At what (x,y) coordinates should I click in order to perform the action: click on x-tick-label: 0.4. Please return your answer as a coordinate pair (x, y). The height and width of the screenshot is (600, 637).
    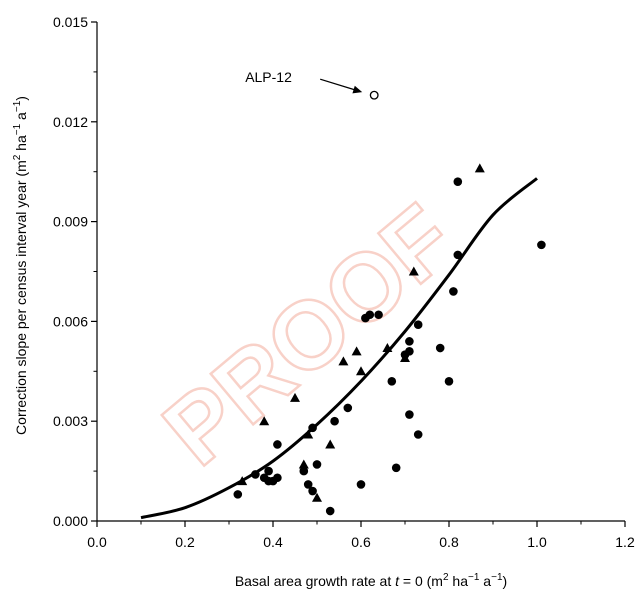
    Looking at the image, I should click on (273, 542).